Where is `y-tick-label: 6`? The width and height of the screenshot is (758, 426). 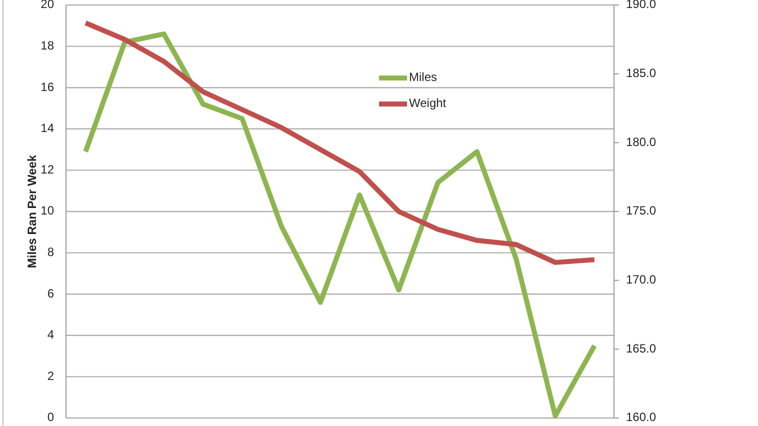 y-tick-label: 6 is located at coordinates (50, 293).